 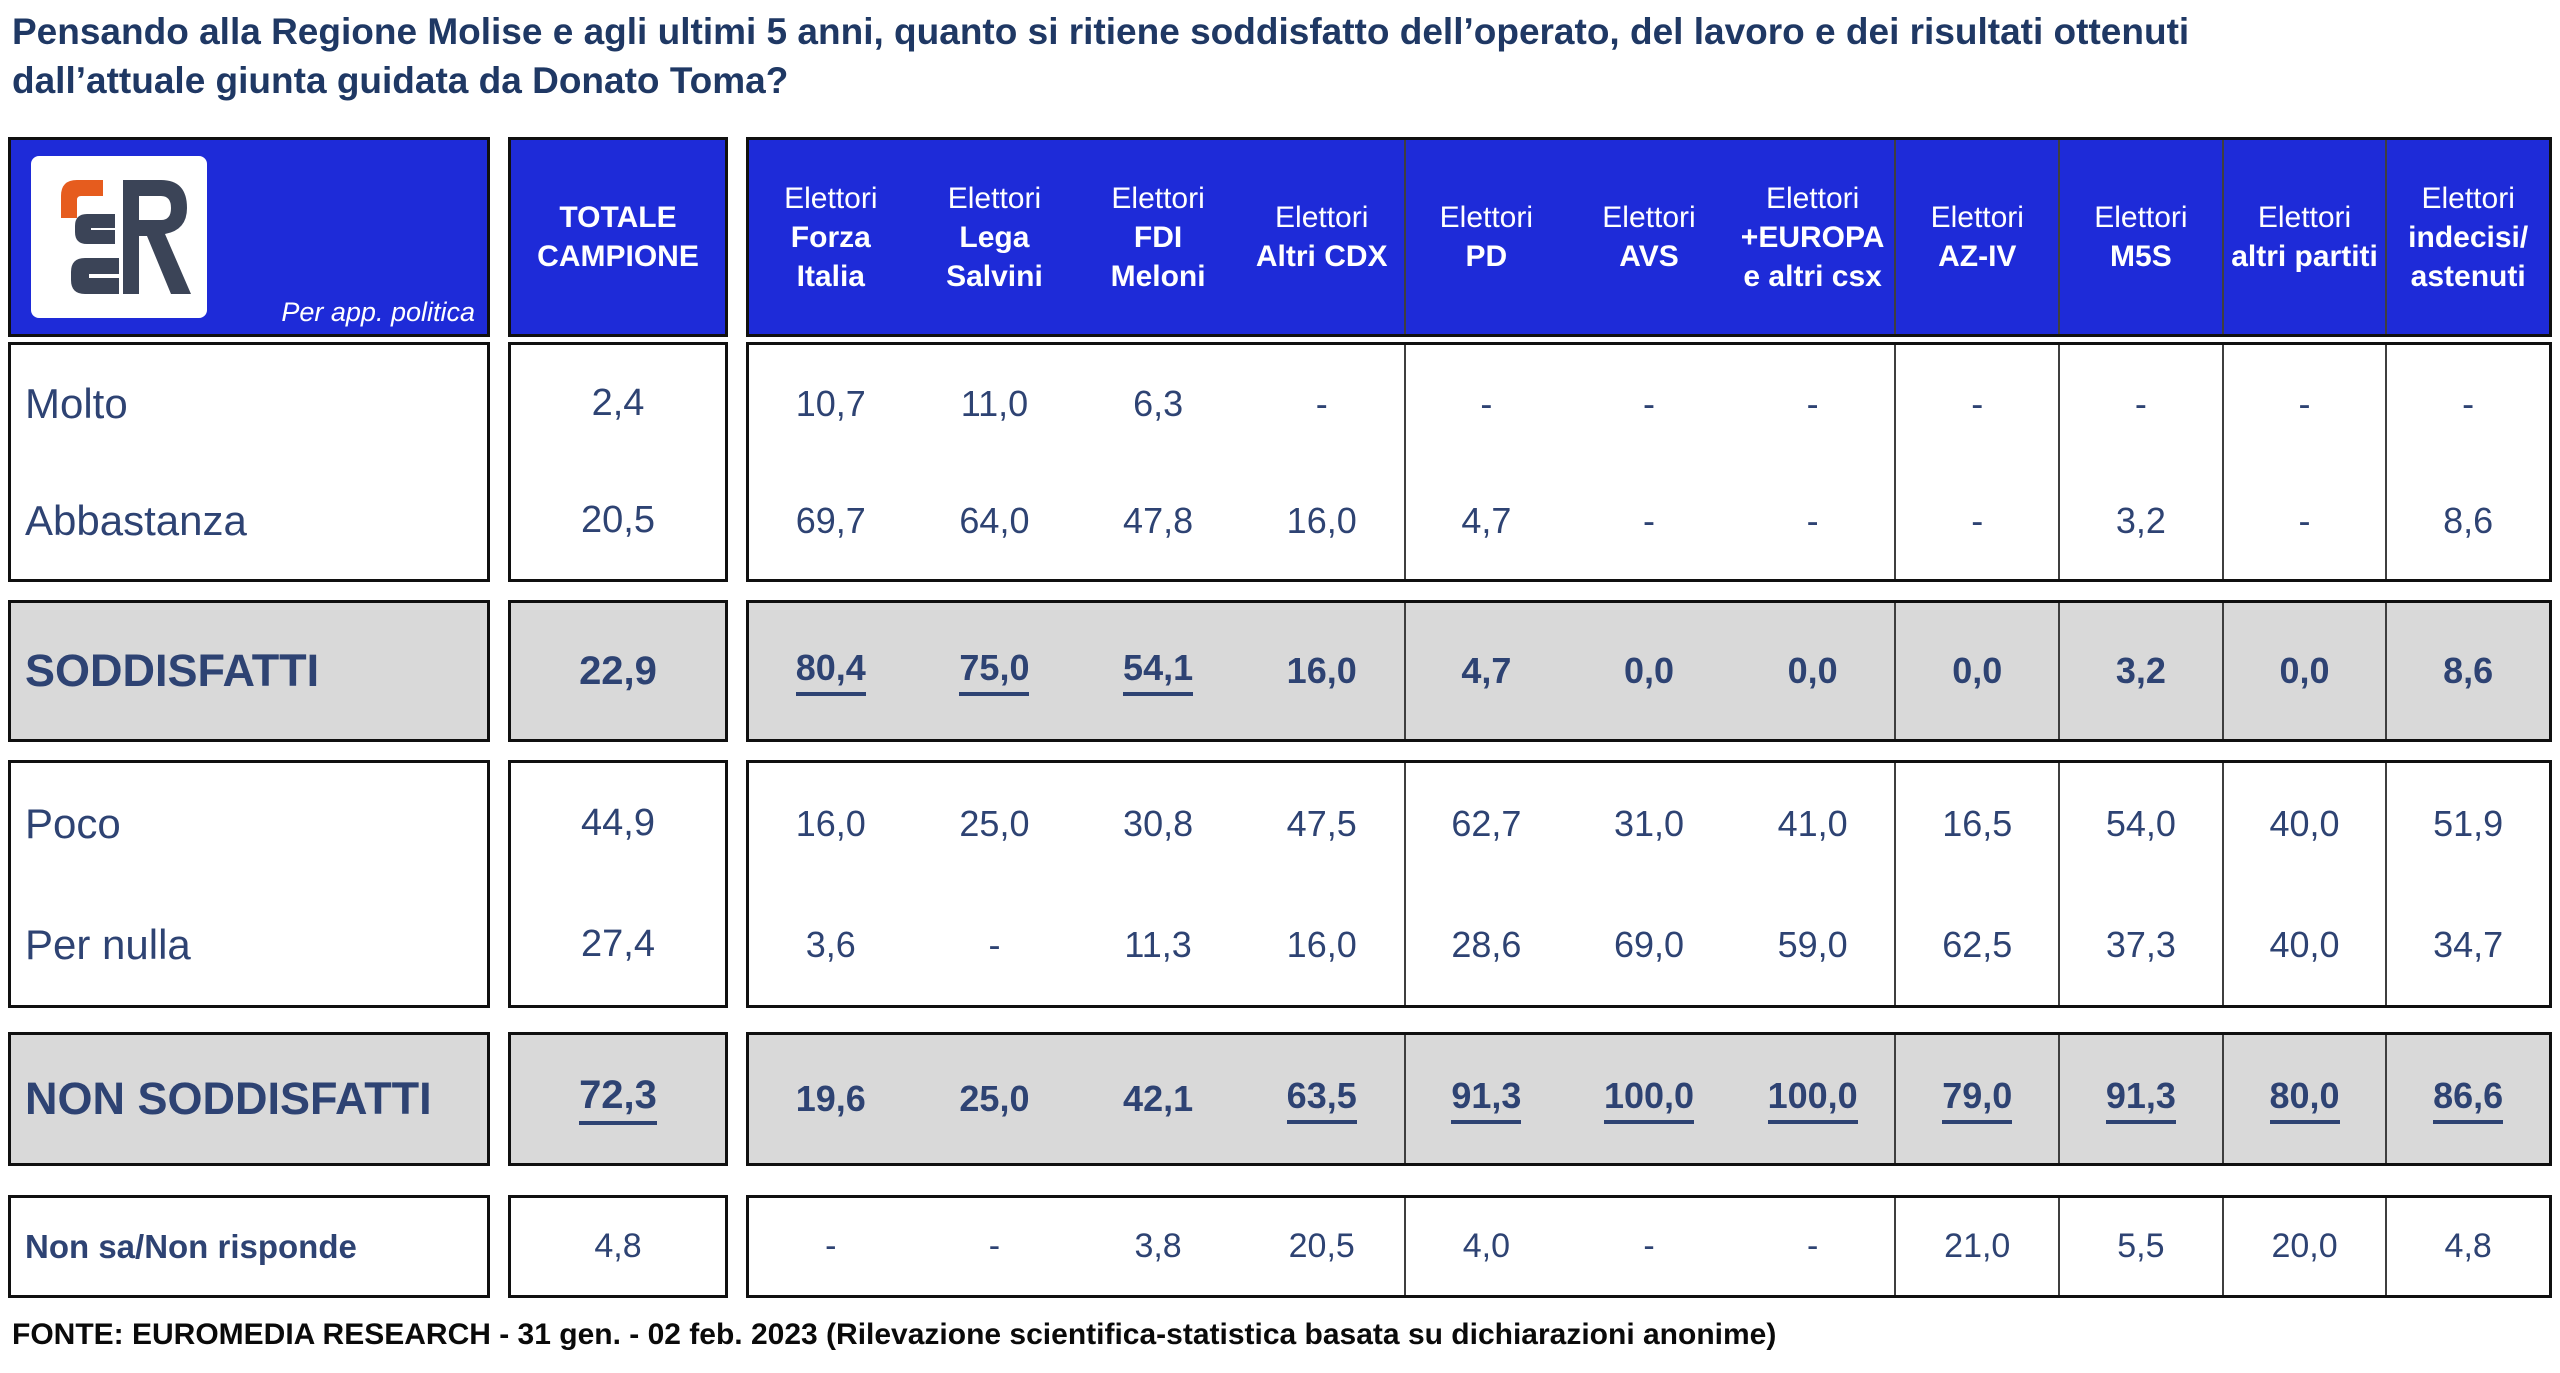 I want to click on cell-value: 80,0, so click(x=2304, y=1099).